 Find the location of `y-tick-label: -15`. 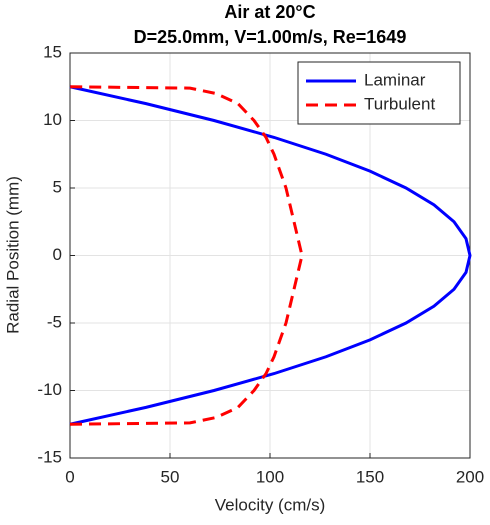

y-tick-label: -15 is located at coordinates (49, 456).